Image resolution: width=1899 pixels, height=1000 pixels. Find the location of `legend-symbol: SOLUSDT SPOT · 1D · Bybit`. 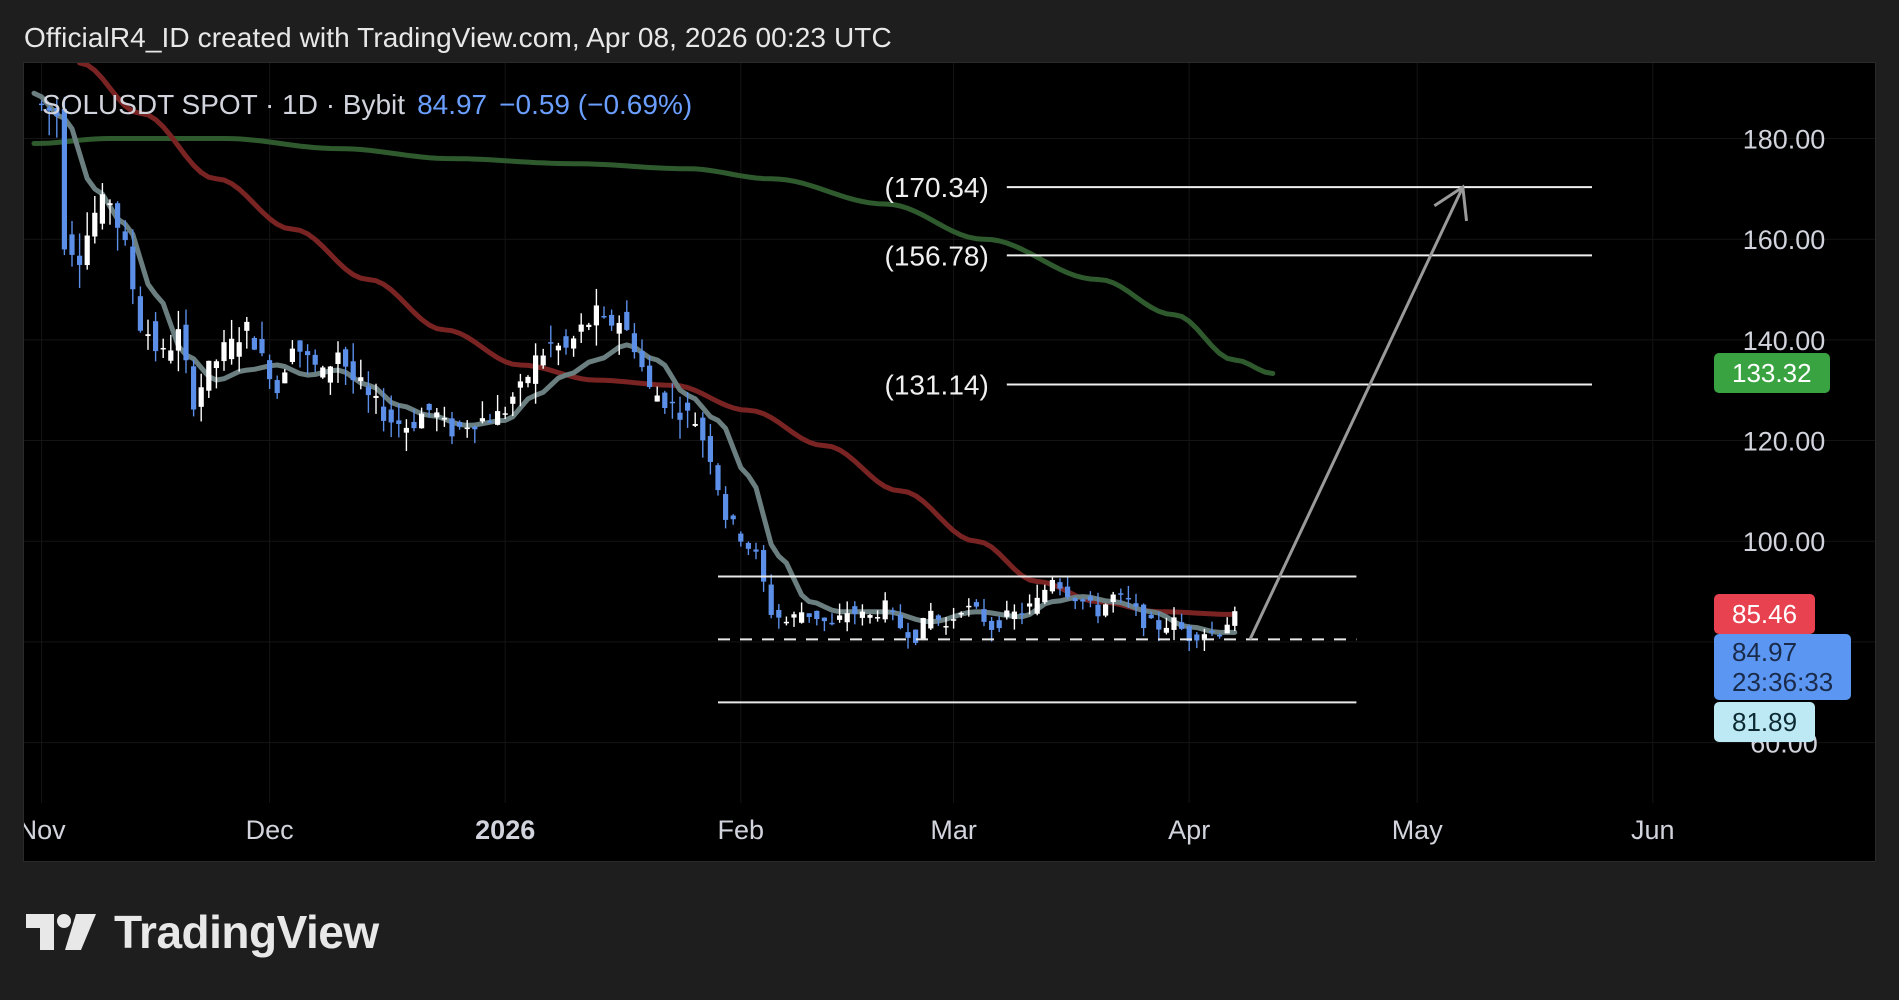

legend-symbol: SOLUSDT SPOT · 1D · Bybit is located at coordinates (224, 104).